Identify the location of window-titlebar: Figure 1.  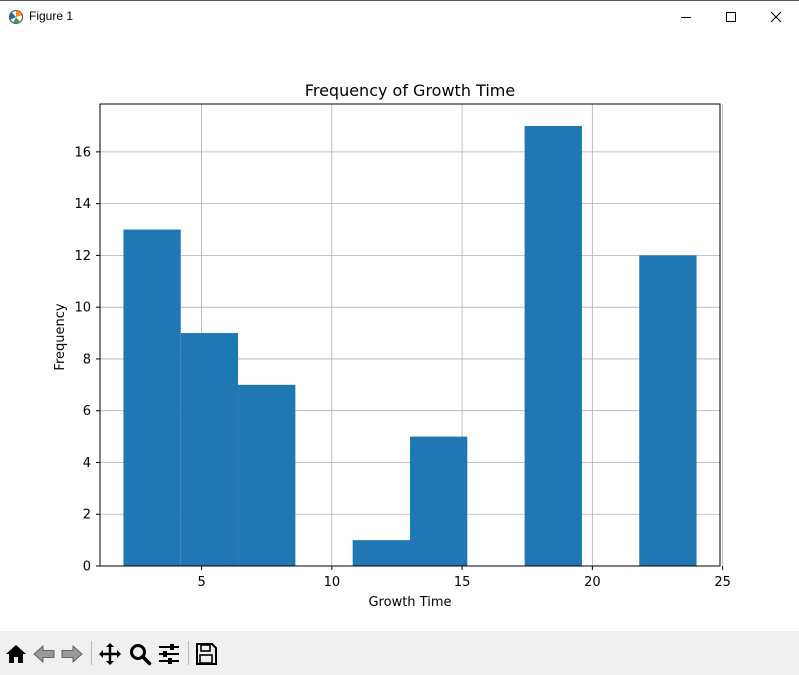
(399, 16).